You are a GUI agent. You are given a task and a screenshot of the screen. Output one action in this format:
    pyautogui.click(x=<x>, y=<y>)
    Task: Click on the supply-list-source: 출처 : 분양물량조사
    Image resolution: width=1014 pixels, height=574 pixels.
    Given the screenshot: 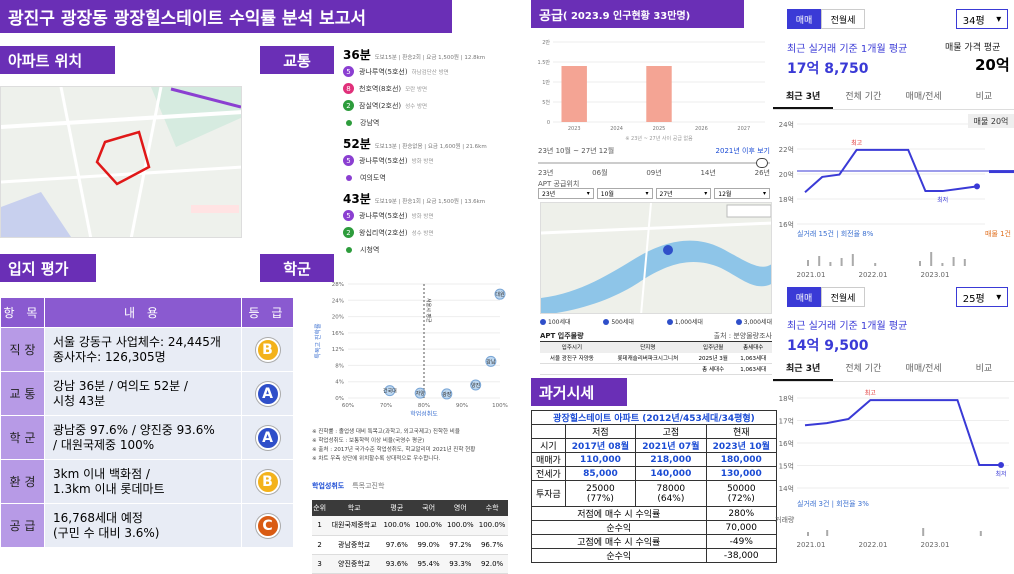 What is the action you would take?
    pyautogui.click(x=742, y=336)
    